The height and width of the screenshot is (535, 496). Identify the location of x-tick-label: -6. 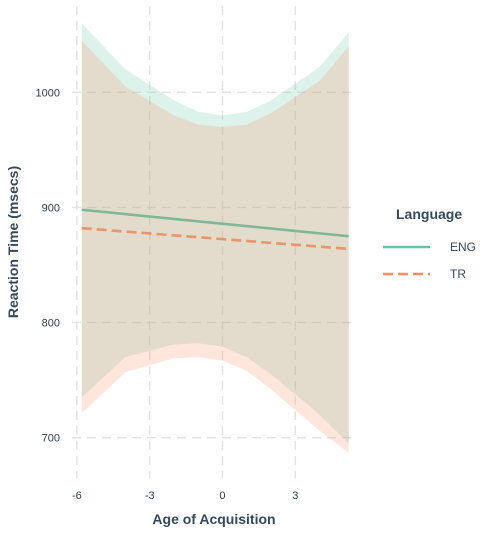
(77, 496).